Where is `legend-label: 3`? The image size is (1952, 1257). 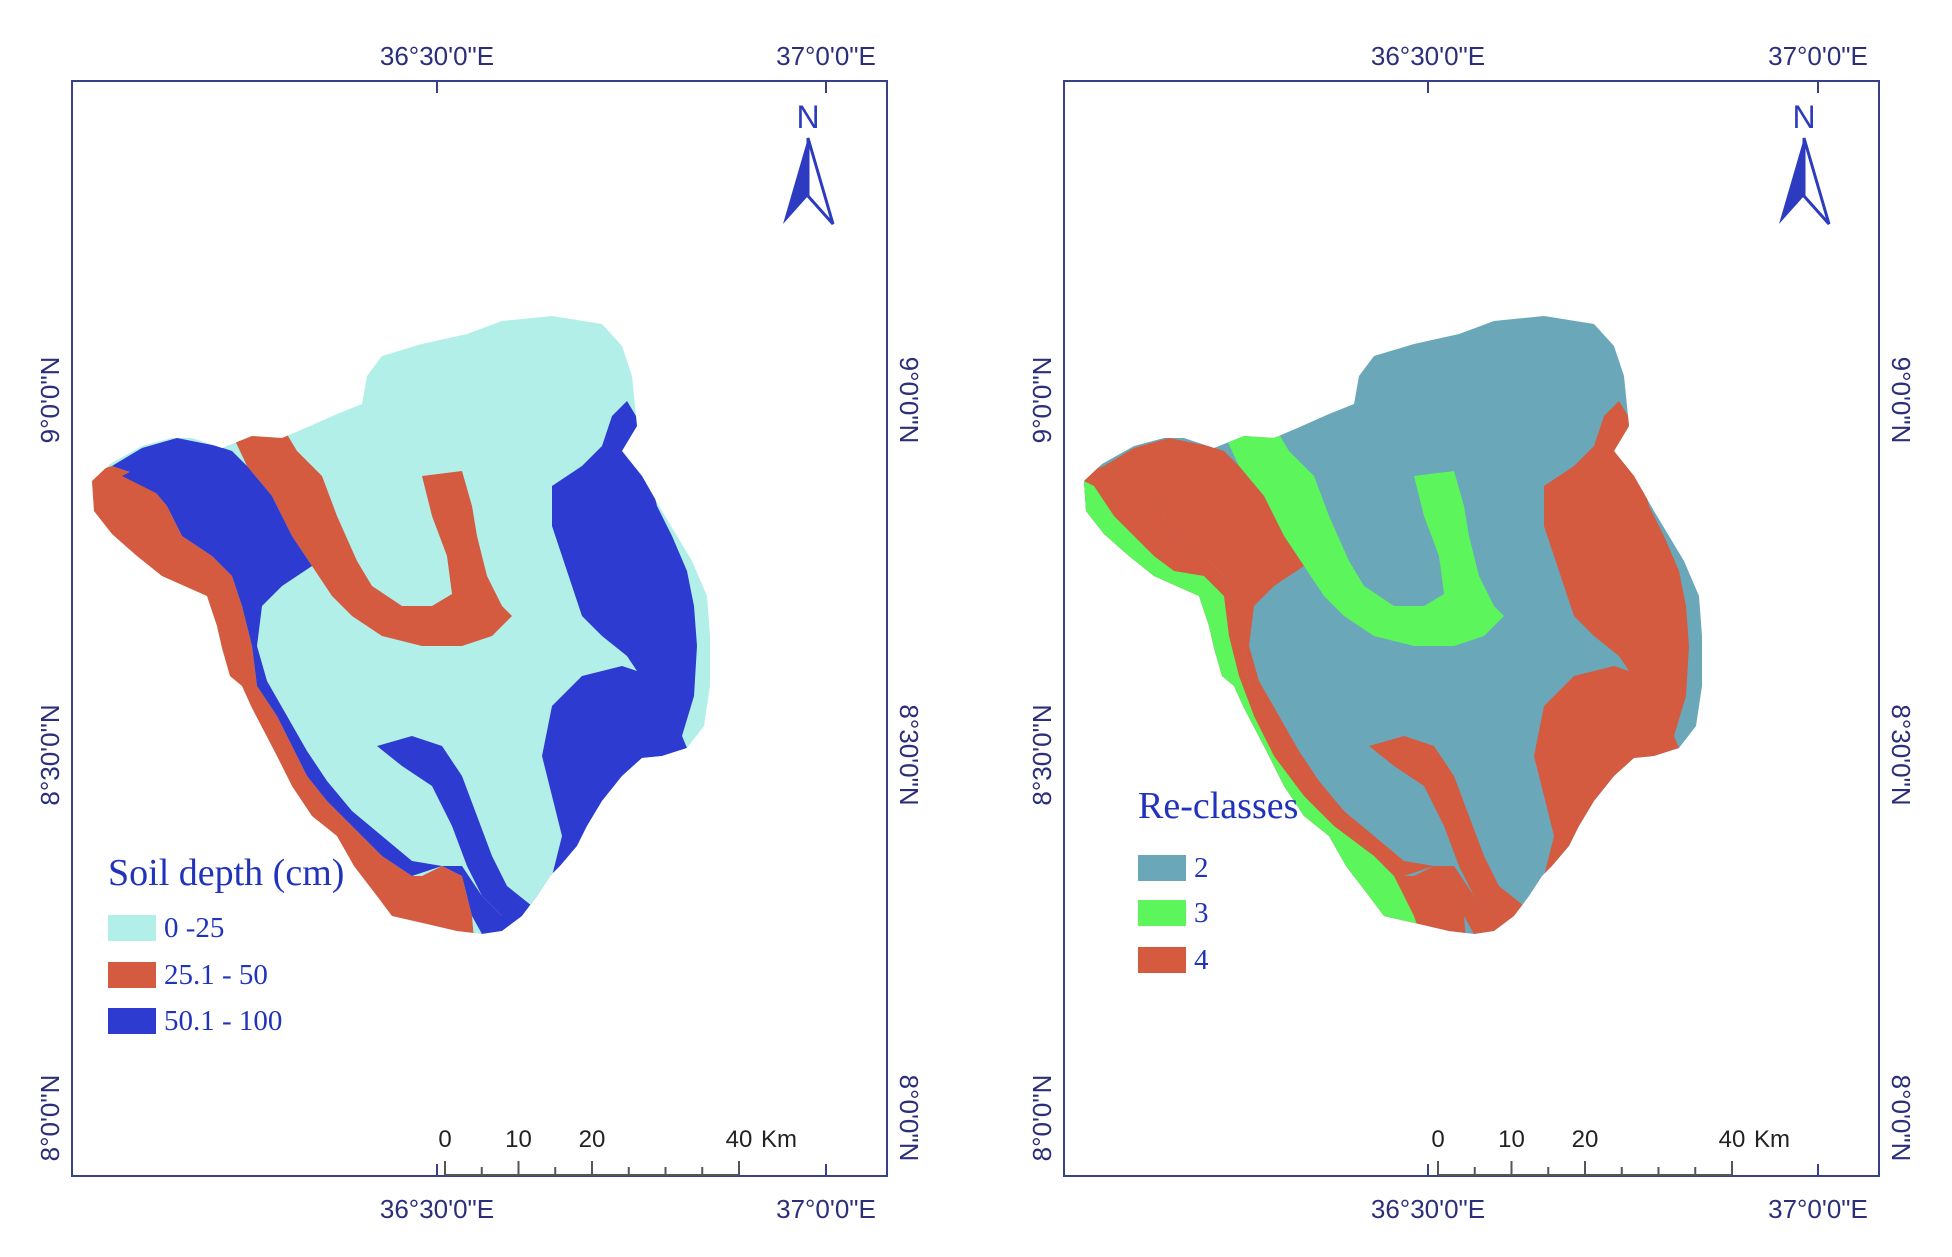
legend-label: 3 is located at coordinates (1201, 913).